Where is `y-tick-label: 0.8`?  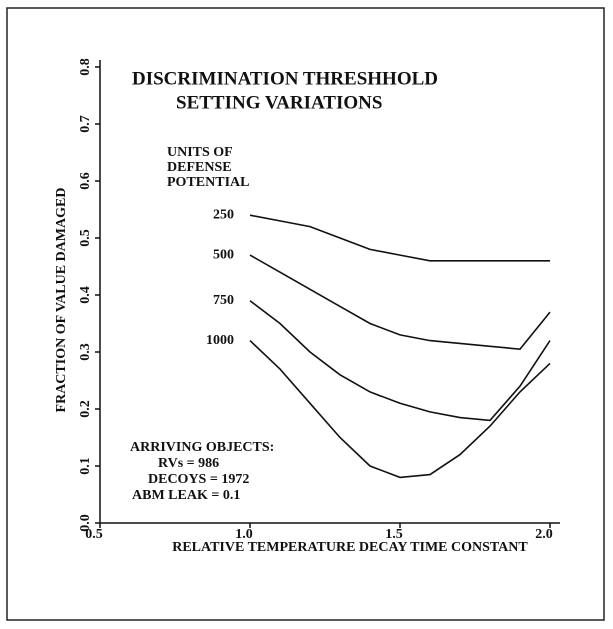
y-tick-label: 0.8 is located at coordinates (85, 67).